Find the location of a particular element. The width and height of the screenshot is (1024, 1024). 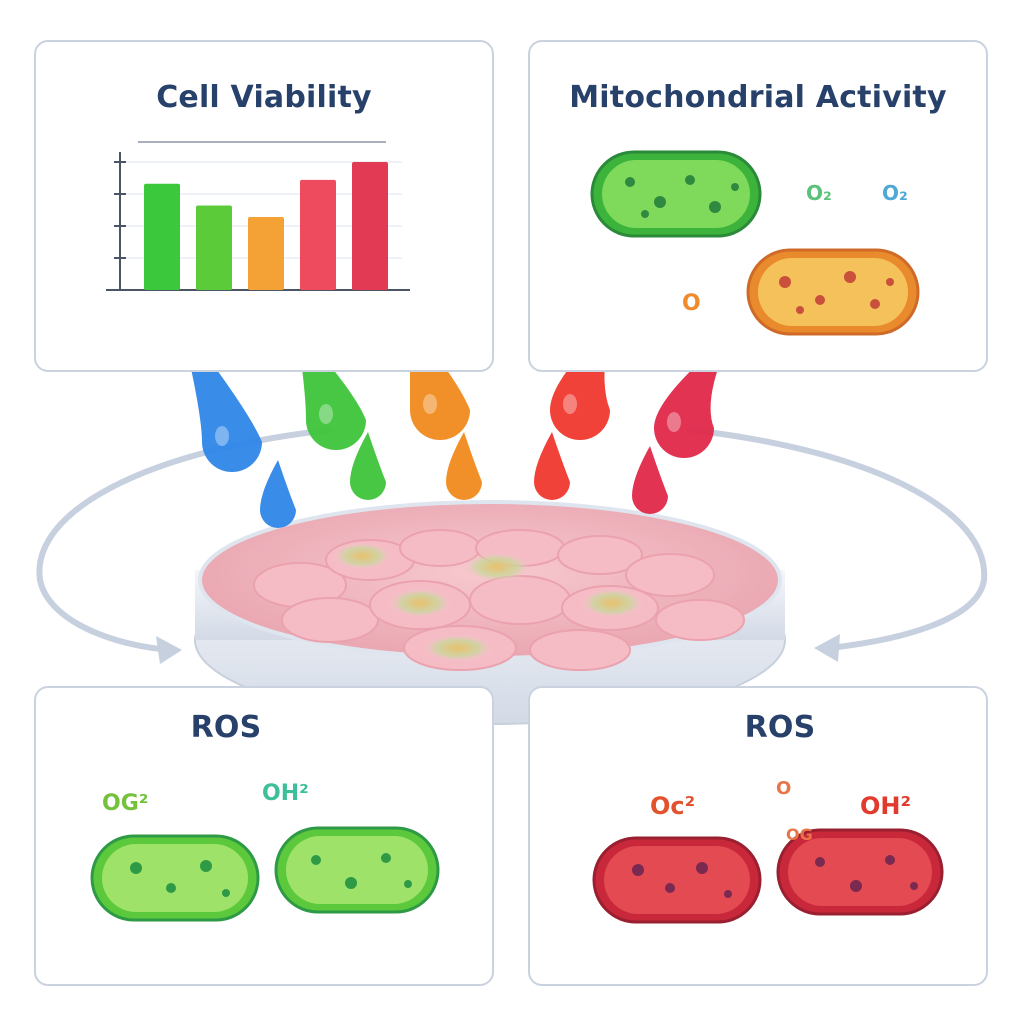

mito-label-3: O is located at coordinates (691, 303).